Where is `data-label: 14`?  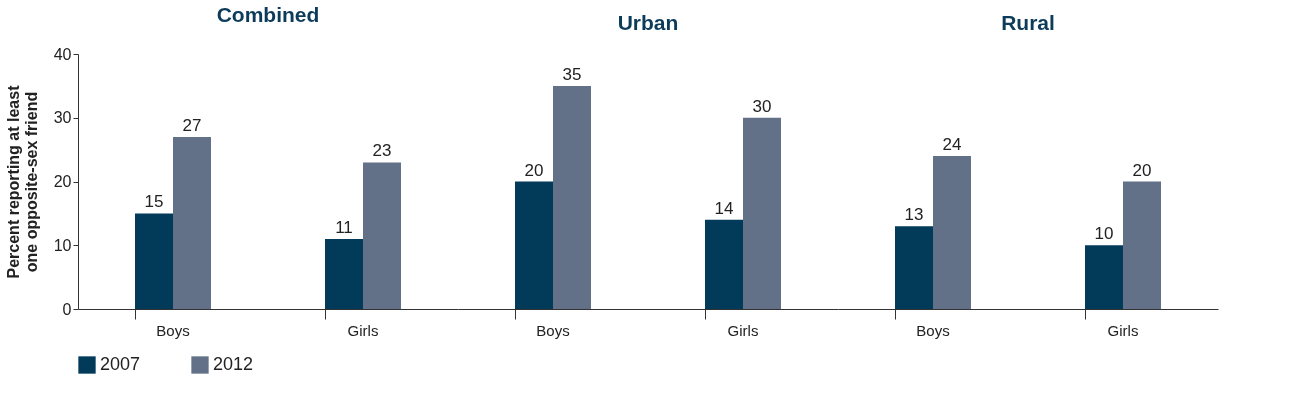
data-label: 14 is located at coordinates (724, 208).